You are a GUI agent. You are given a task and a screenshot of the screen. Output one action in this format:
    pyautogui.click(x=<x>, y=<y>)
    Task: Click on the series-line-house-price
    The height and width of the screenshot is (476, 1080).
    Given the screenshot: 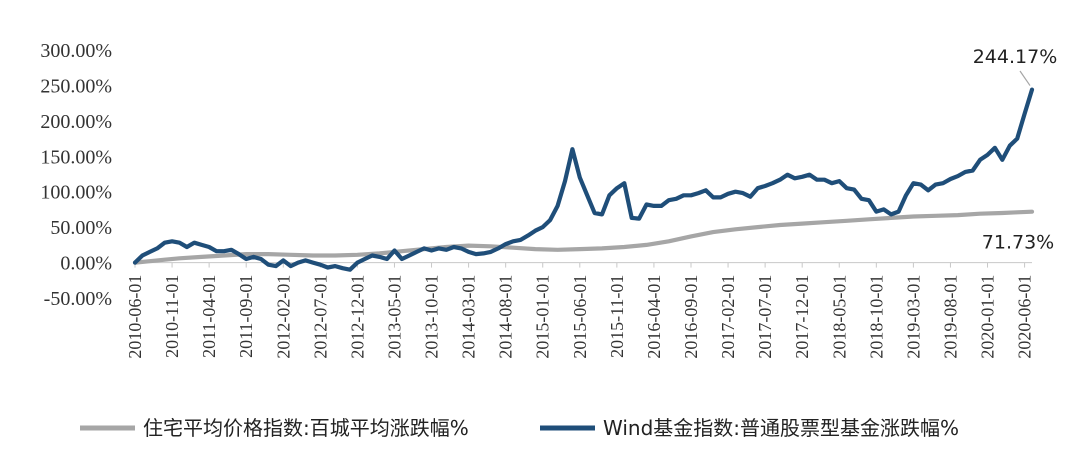 What is the action you would take?
    pyautogui.click(x=583, y=237)
    